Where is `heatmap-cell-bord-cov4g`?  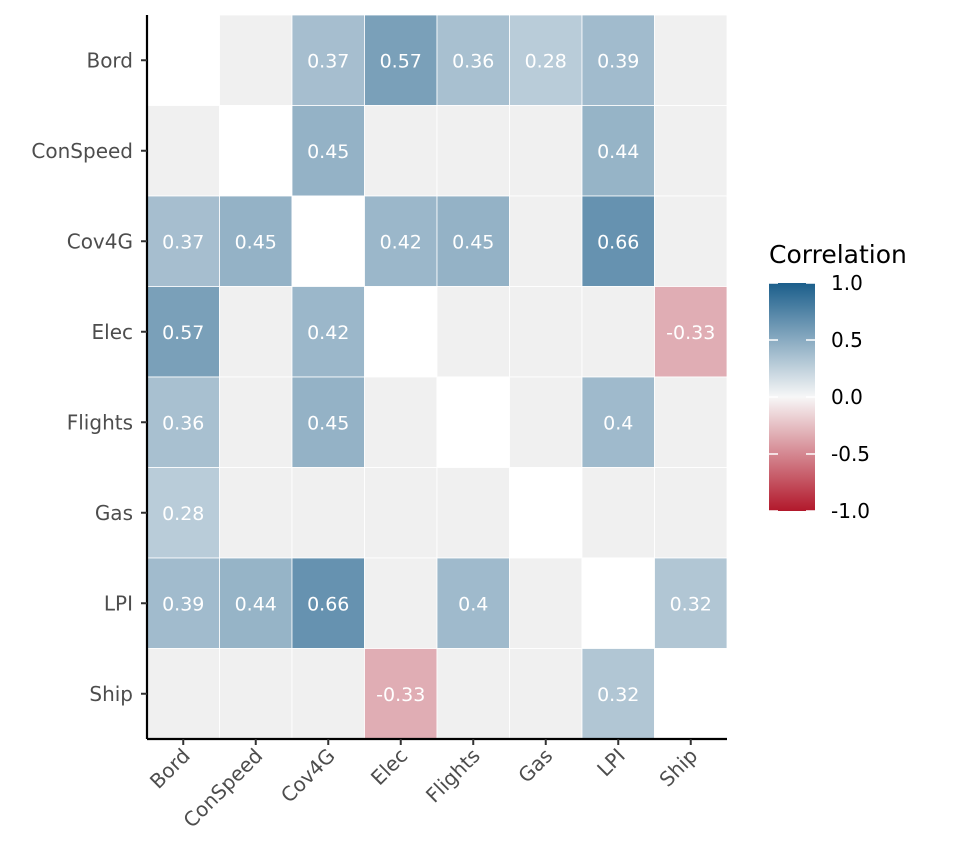
heatmap-cell-bord-cov4g is located at coordinates (328, 60).